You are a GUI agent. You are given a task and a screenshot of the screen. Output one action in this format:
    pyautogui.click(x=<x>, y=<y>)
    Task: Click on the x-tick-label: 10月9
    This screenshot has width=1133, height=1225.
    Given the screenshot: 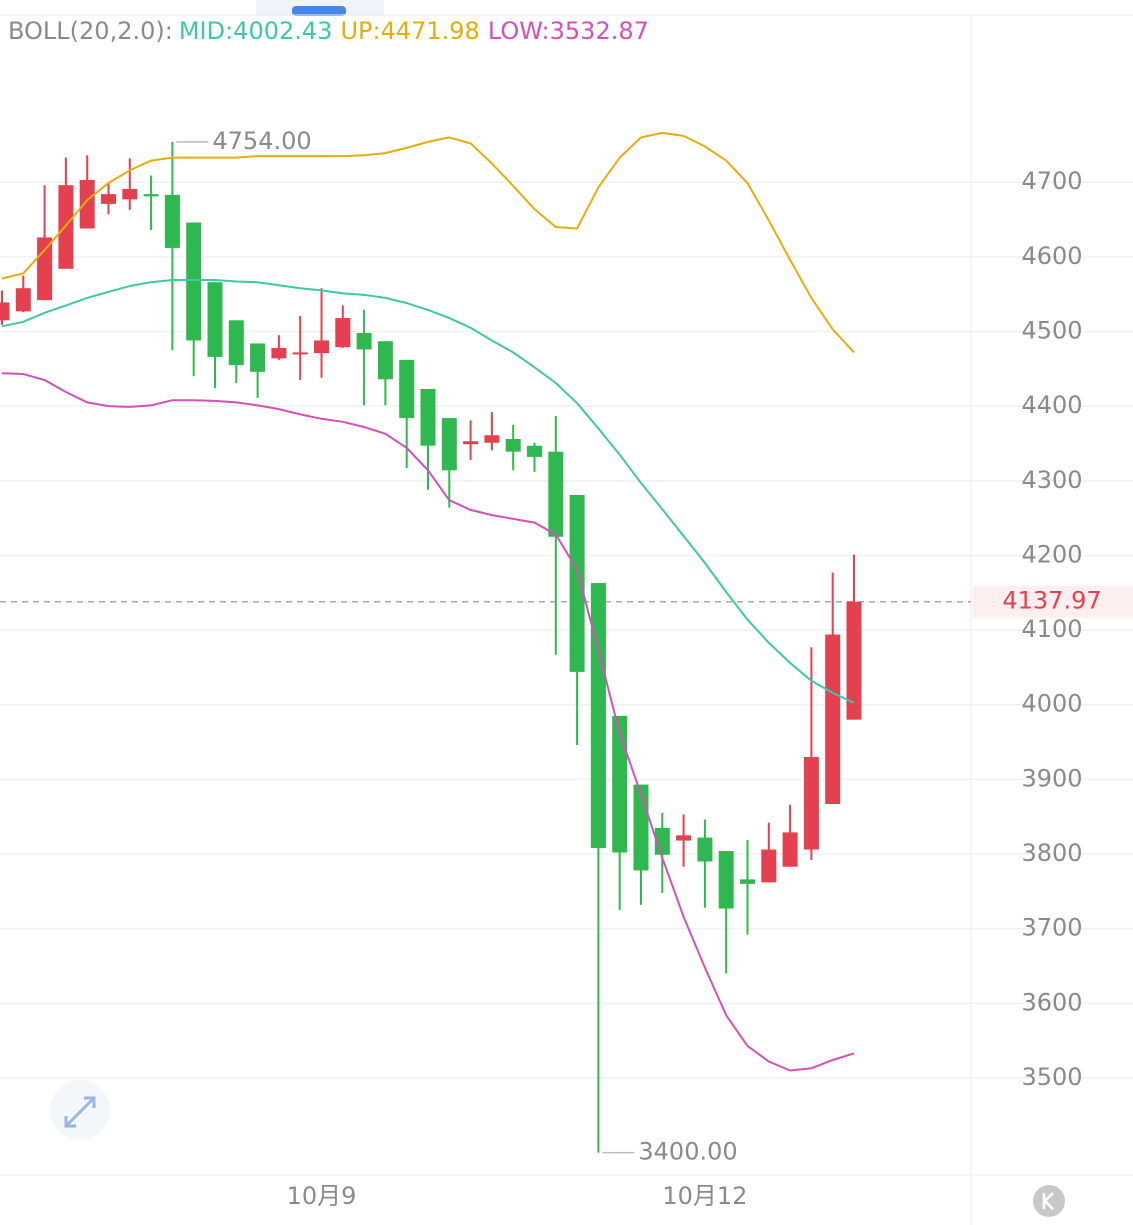 What is the action you would take?
    pyautogui.click(x=322, y=1196)
    